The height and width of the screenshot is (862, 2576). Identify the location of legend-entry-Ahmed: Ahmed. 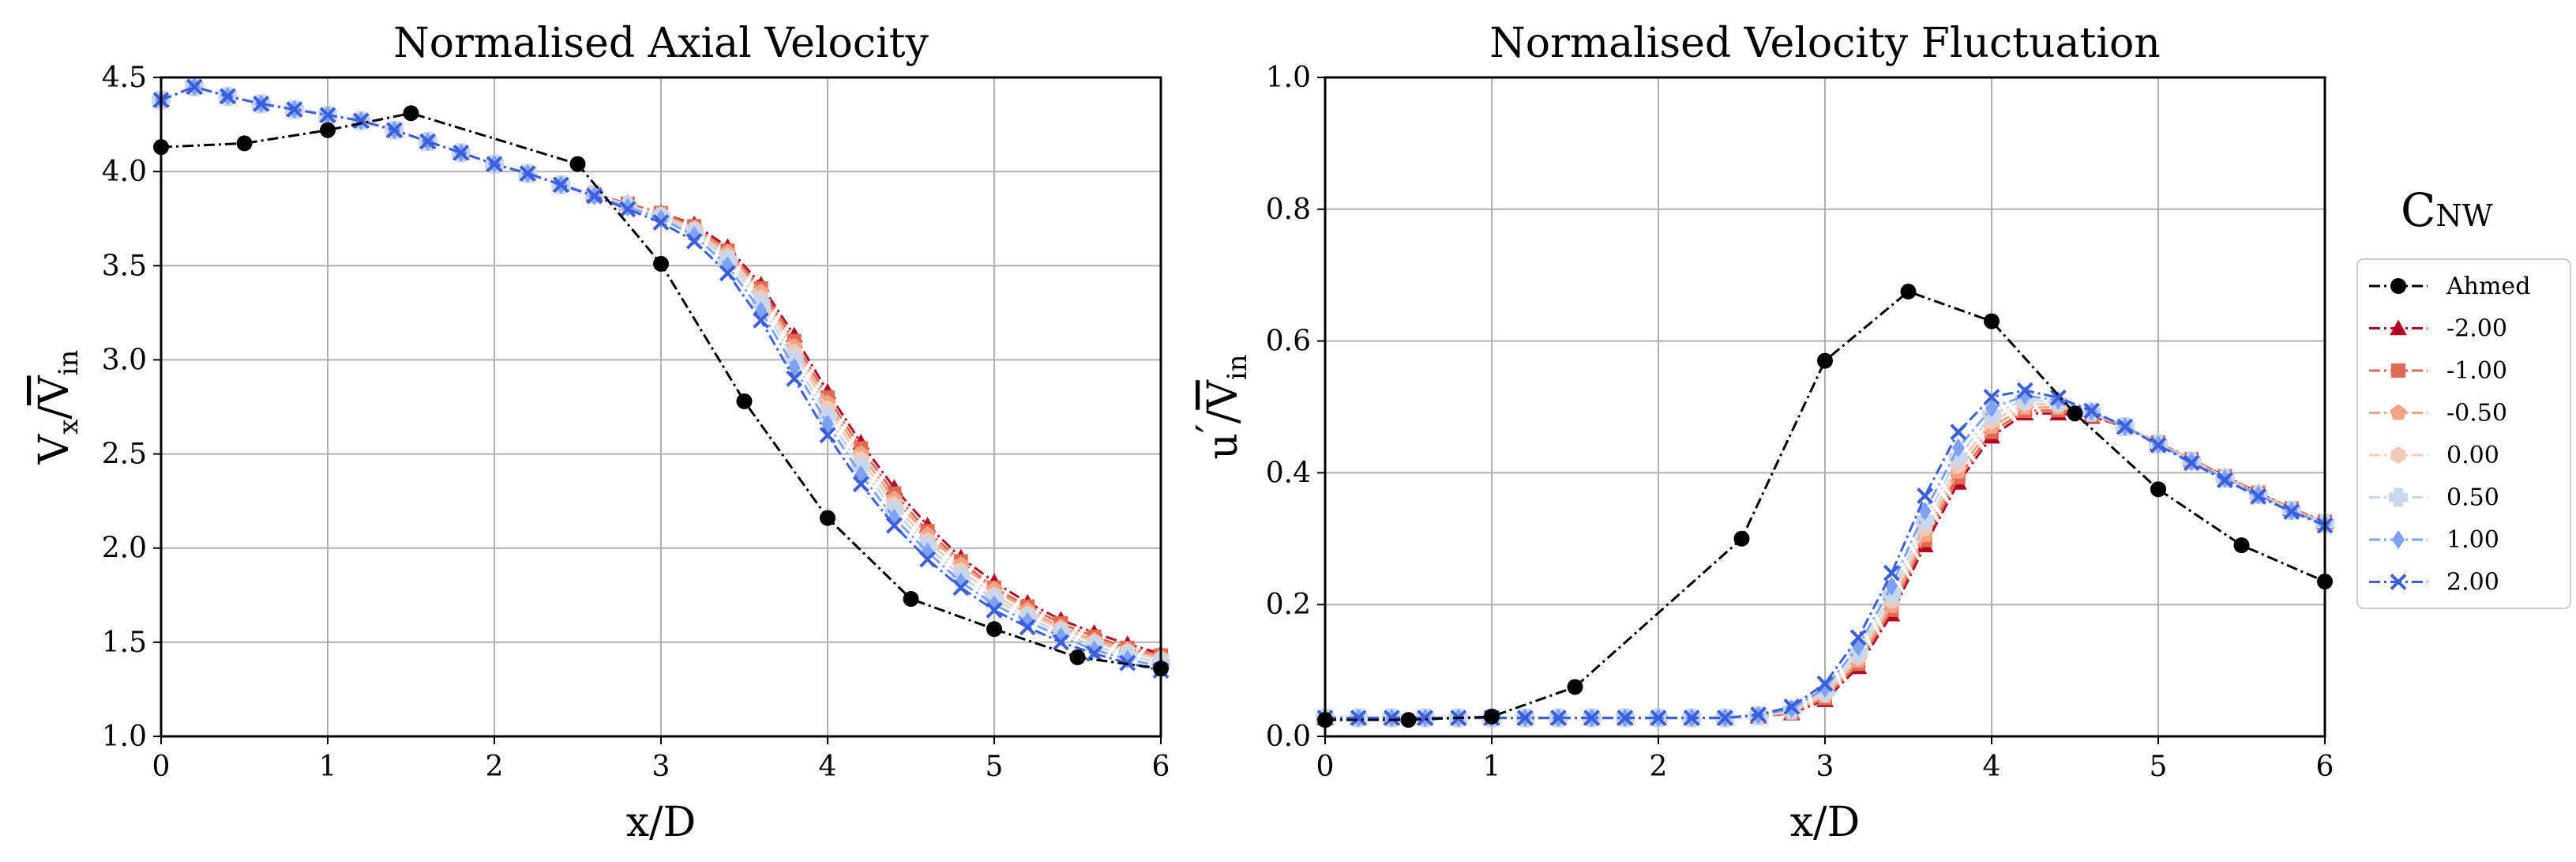
(2449, 287).